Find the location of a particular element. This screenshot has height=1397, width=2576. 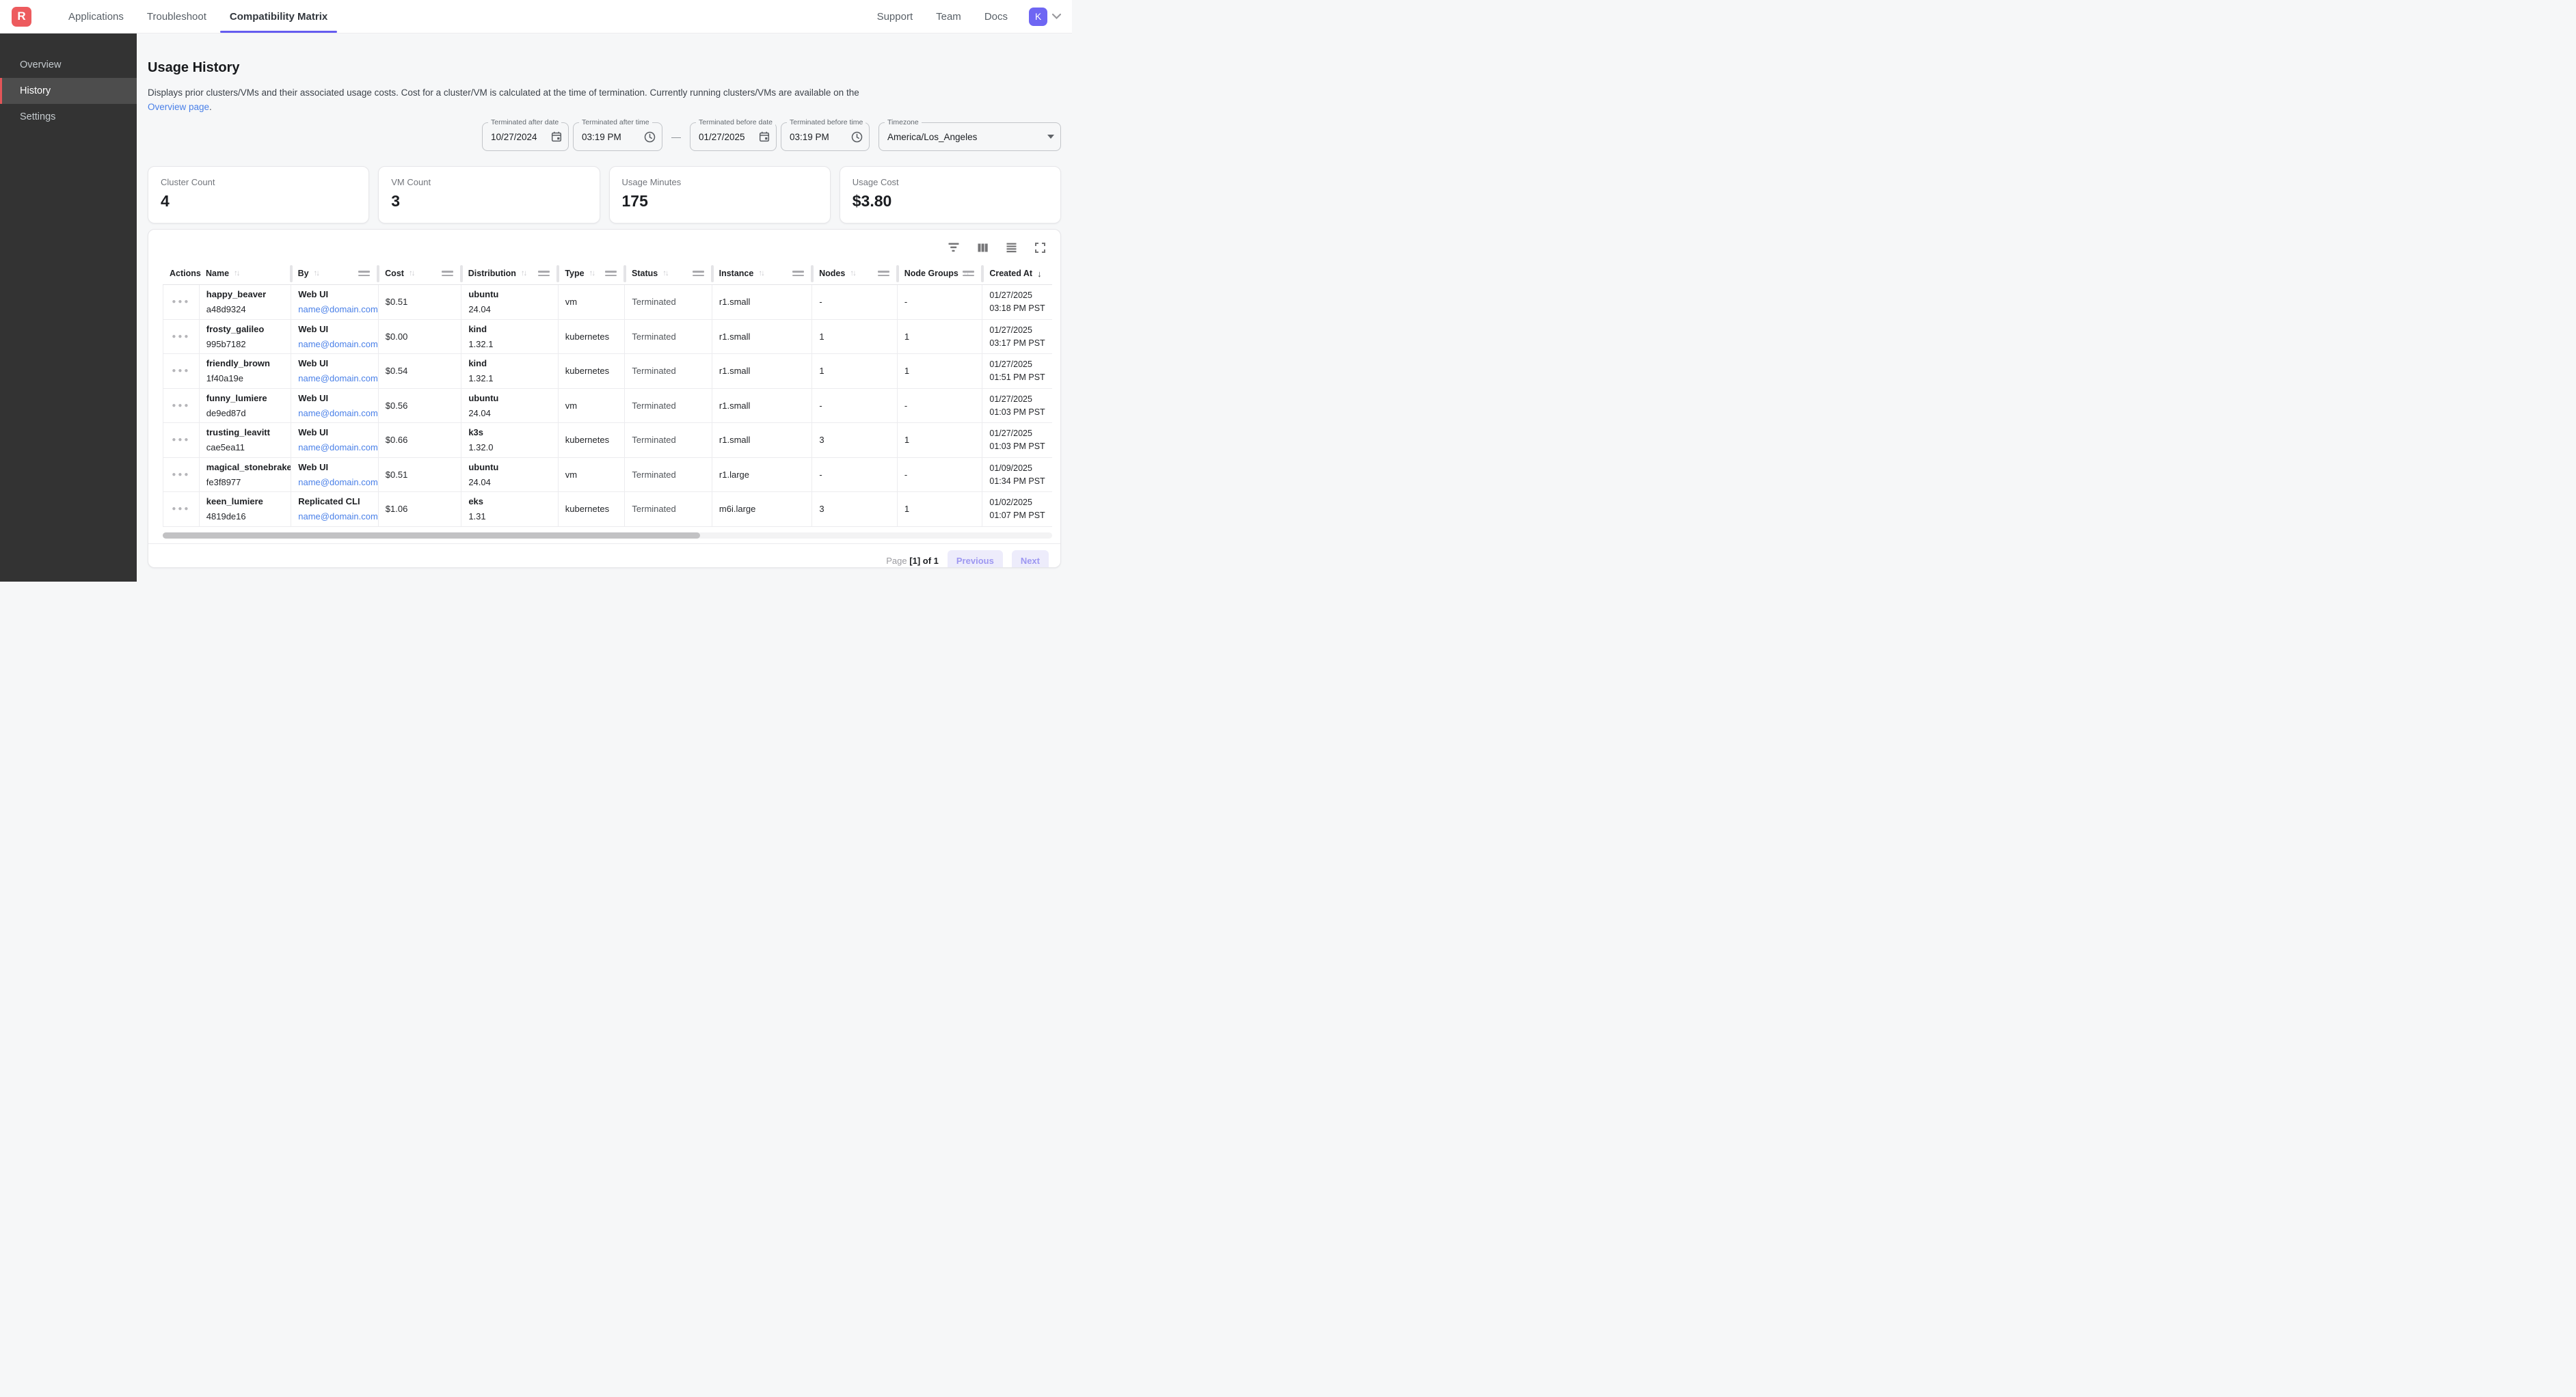

chevron-down-icon is located at coordinates (1056, 16).